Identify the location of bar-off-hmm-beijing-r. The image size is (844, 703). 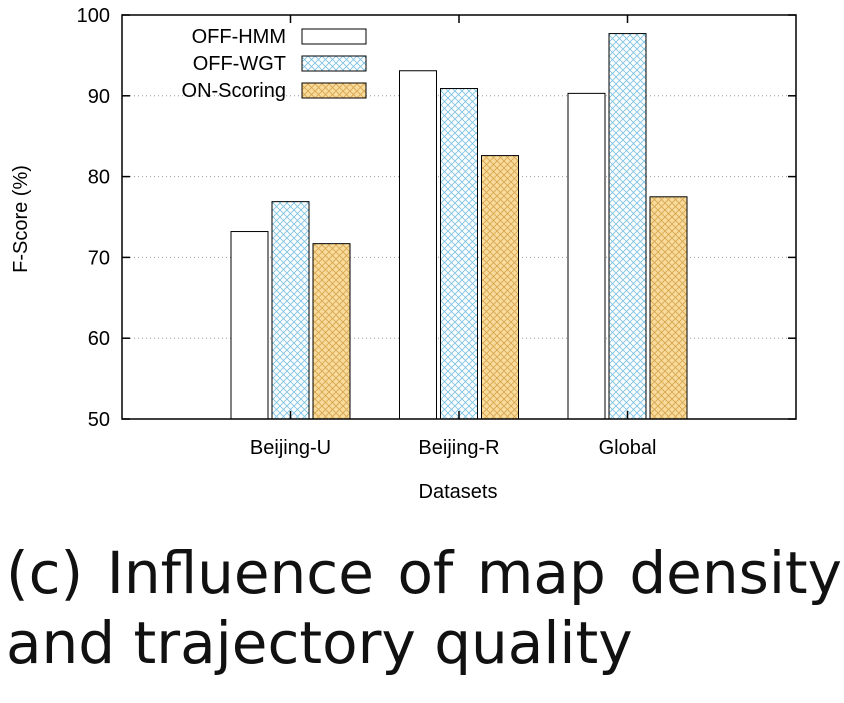
(418, 245).